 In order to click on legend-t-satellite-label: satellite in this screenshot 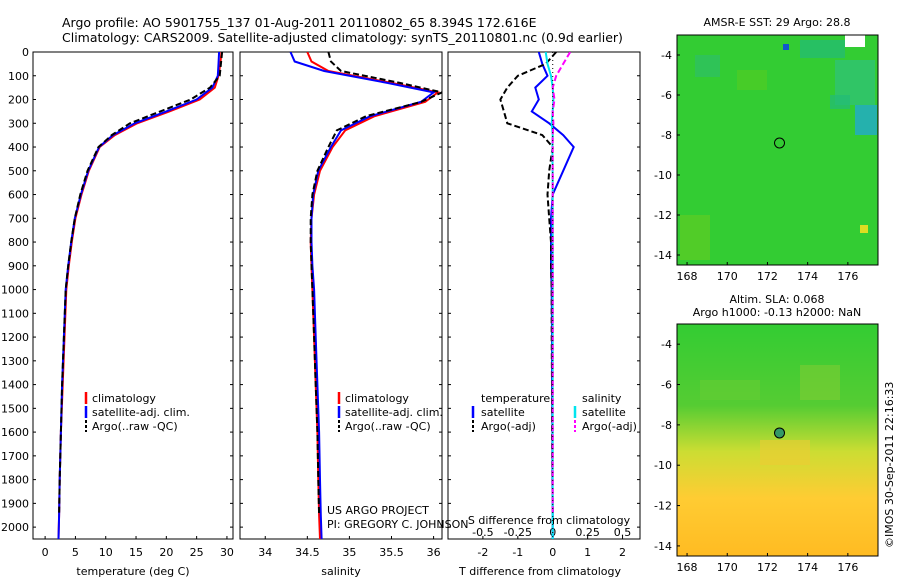, I will do `click(503, 412)`.